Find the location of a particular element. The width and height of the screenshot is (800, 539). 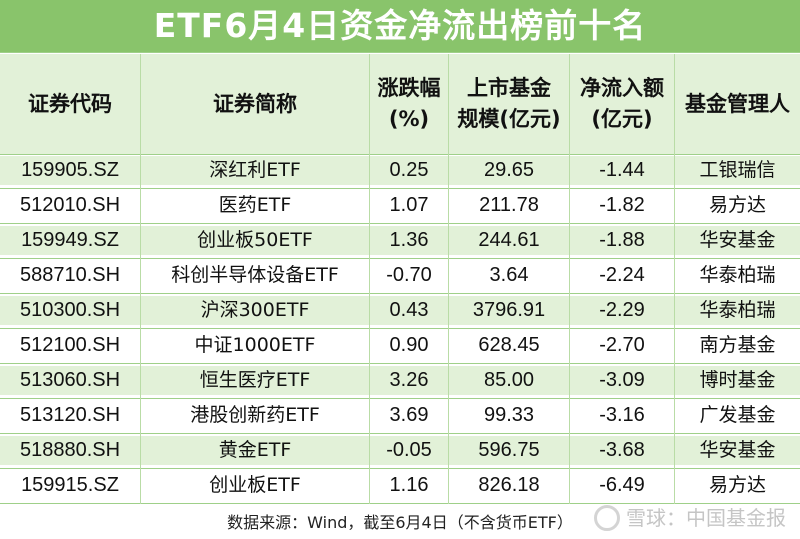

header-code: 证券代码 is located at coordinates (70, 104).